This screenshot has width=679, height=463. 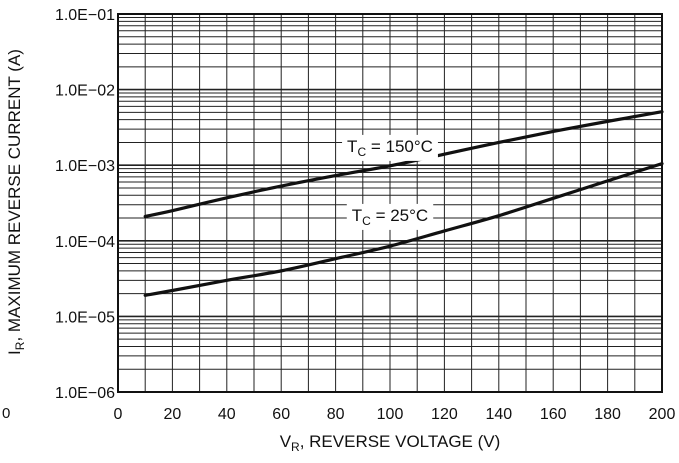 What do you see at coordinates (607, 414) in the screenshot?
I see `x-tick-label: 180` at bounding box center [607, 414].